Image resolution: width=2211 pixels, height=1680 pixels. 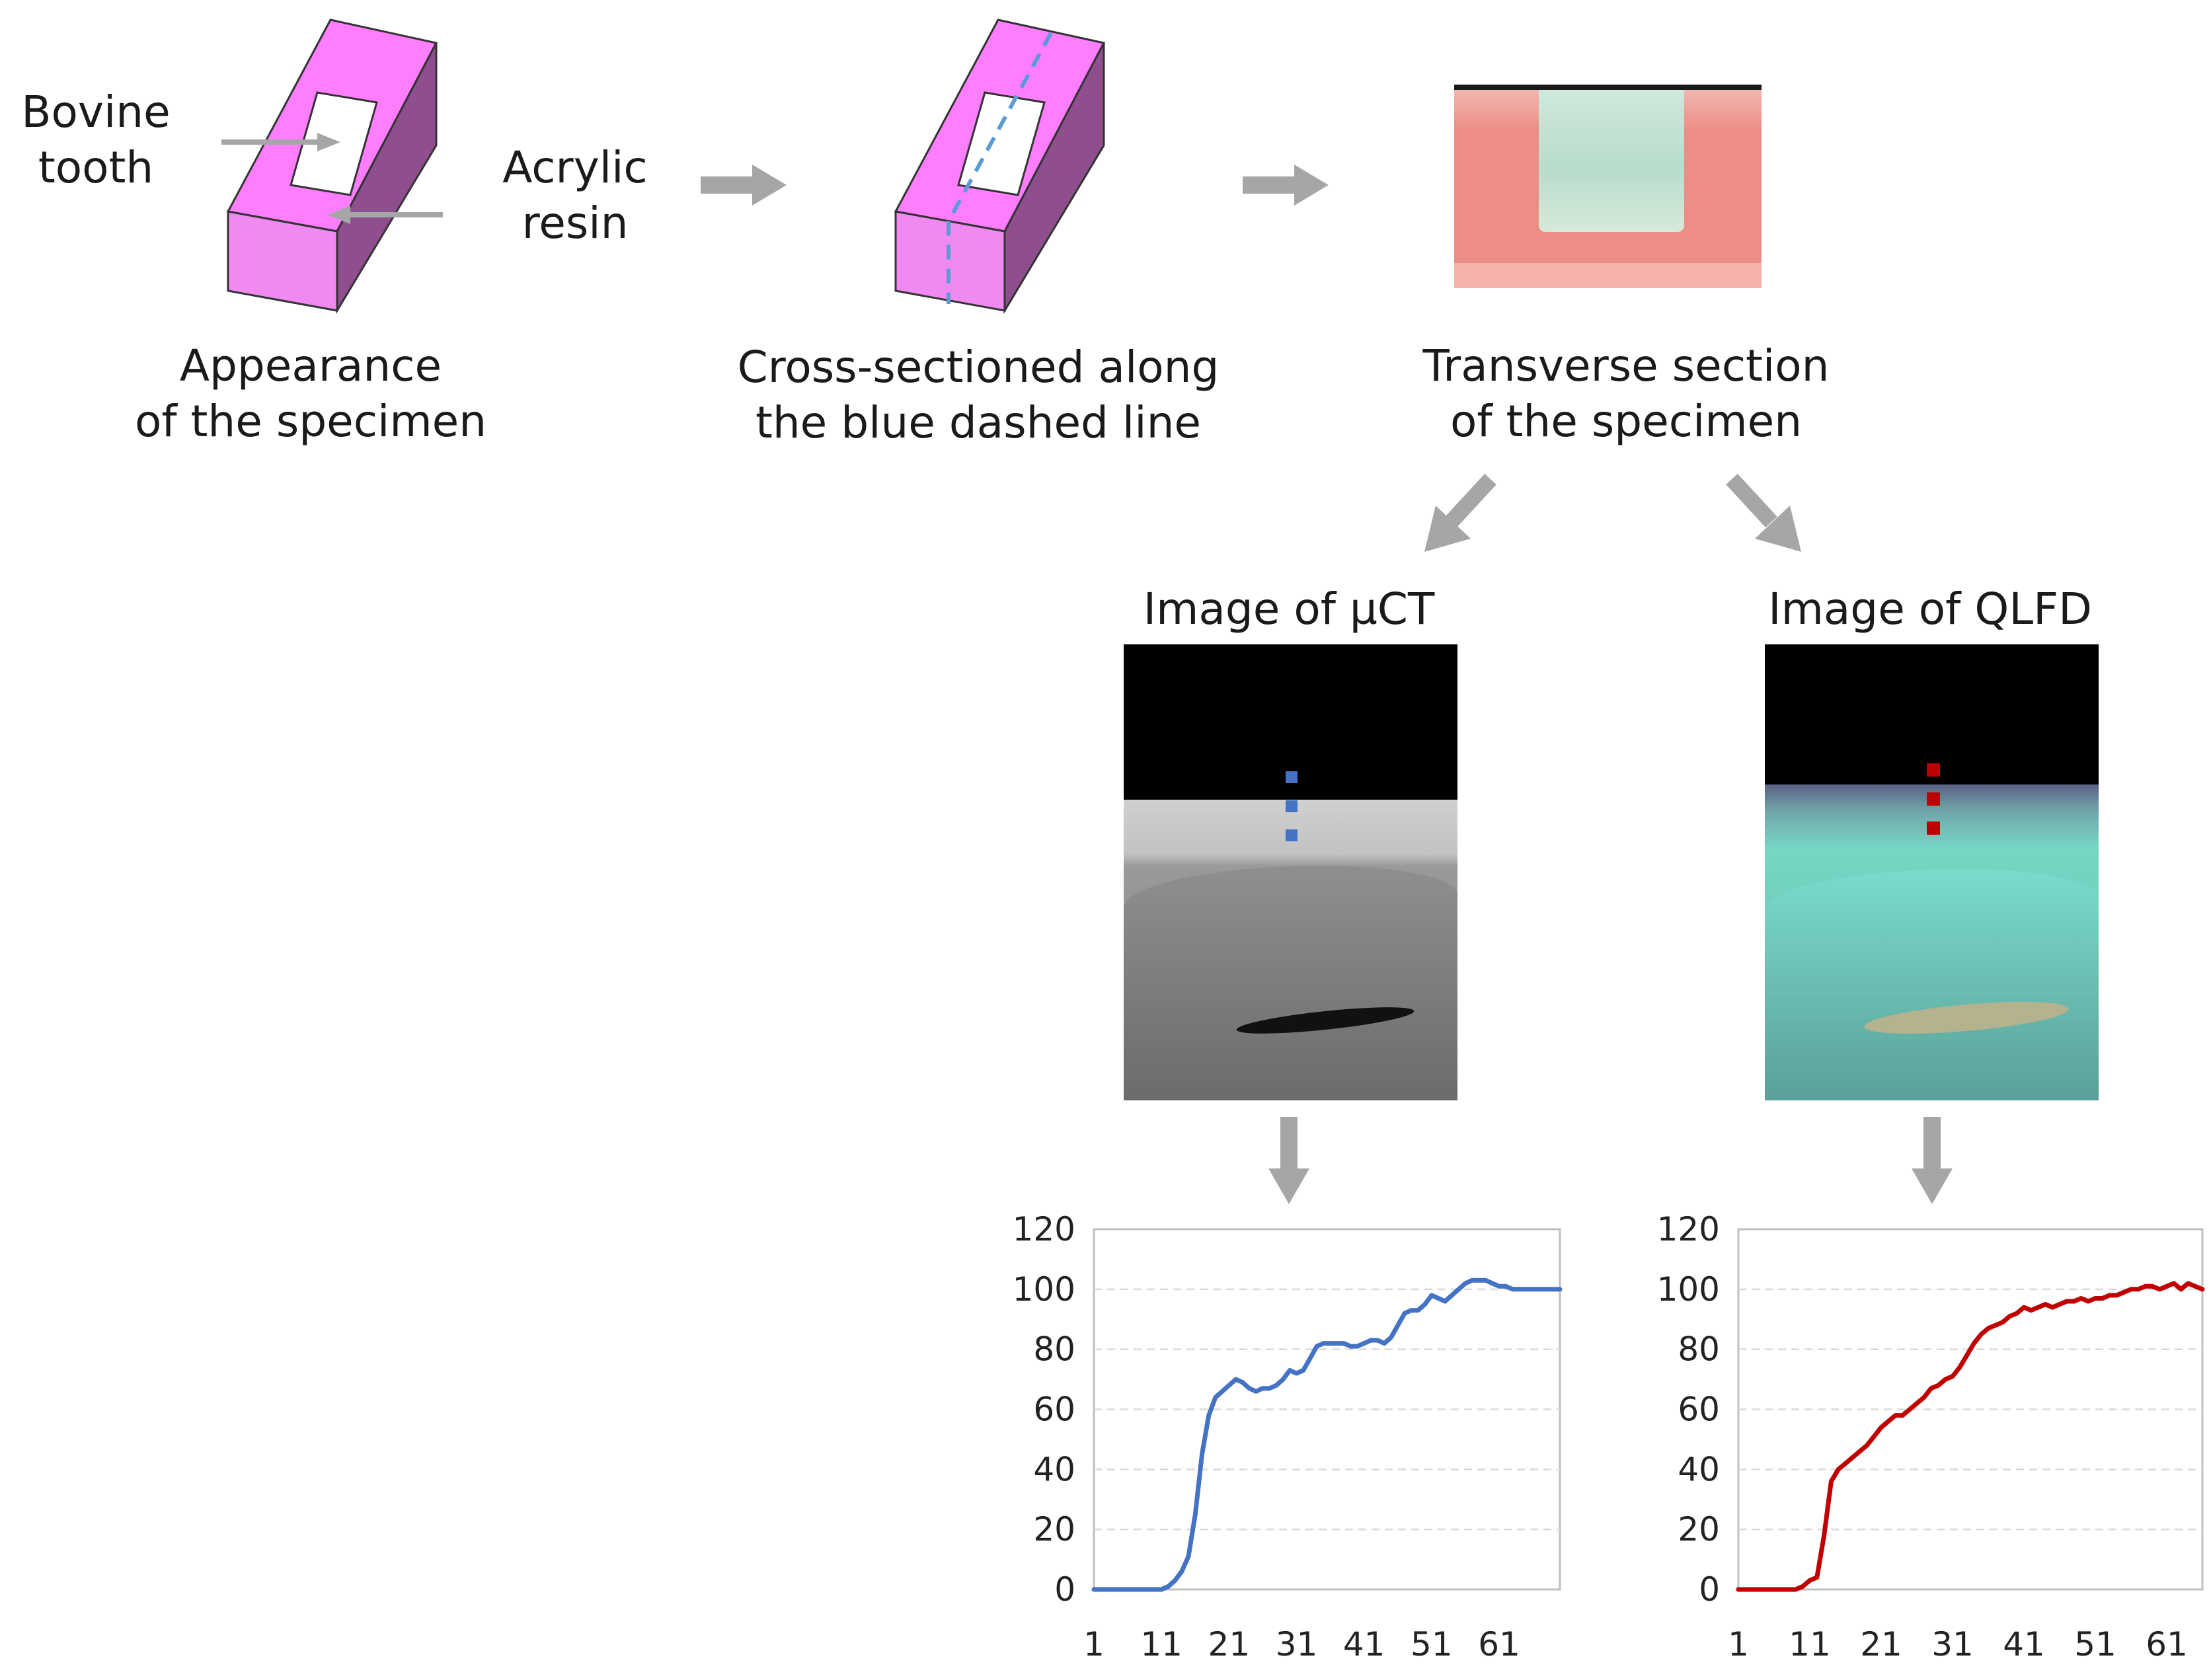 I want to click on specimen-block-figure, so click(x=357, y=178).